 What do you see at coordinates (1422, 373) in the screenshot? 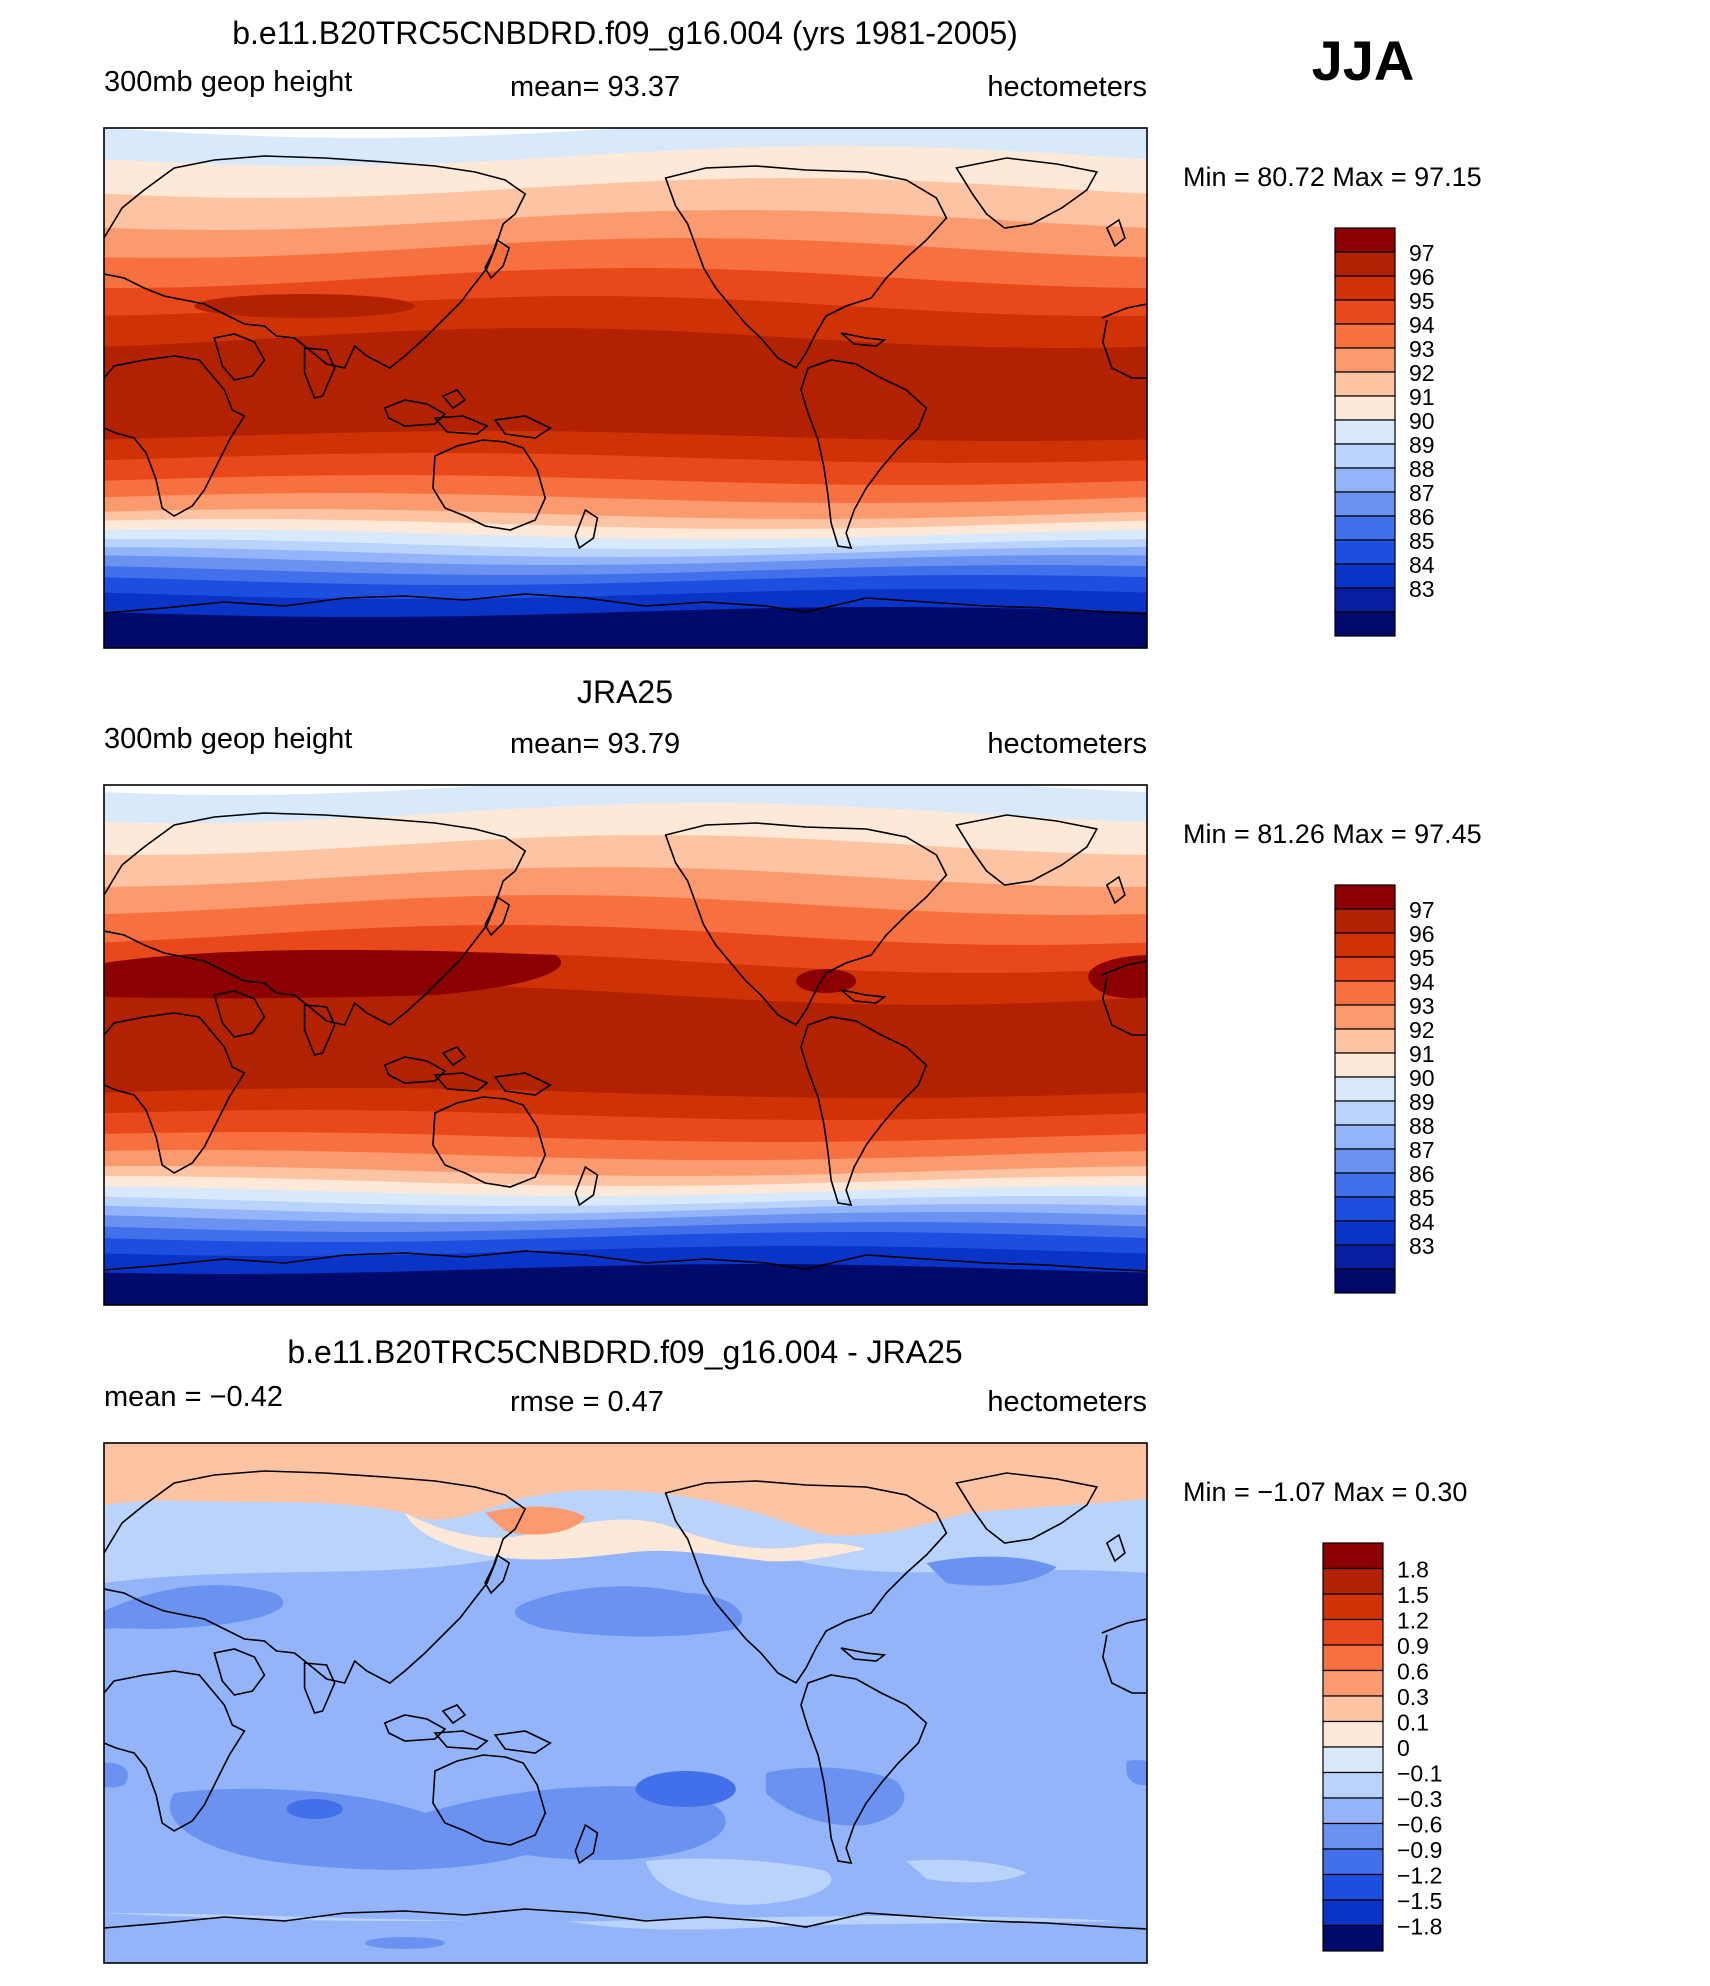
I see `colorbar-label: 92` at bounding box center [1422, 373].